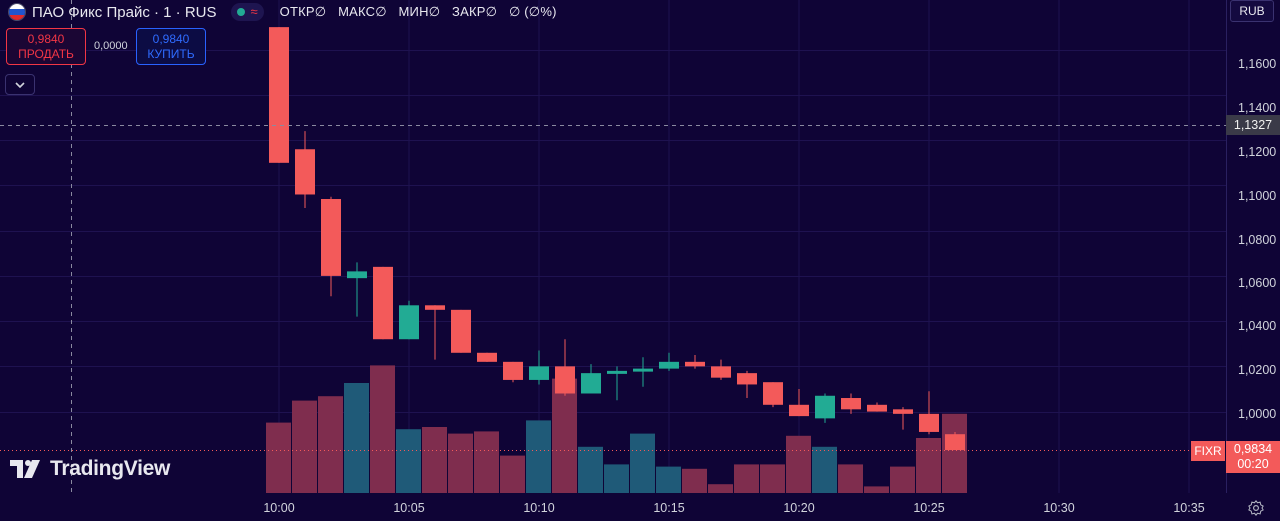 The image size is (1280, 521). What do you see at coordinates (240, 12) in the screenshot?
I see `market-open-dot-icon` at bounding box center [240, 12].